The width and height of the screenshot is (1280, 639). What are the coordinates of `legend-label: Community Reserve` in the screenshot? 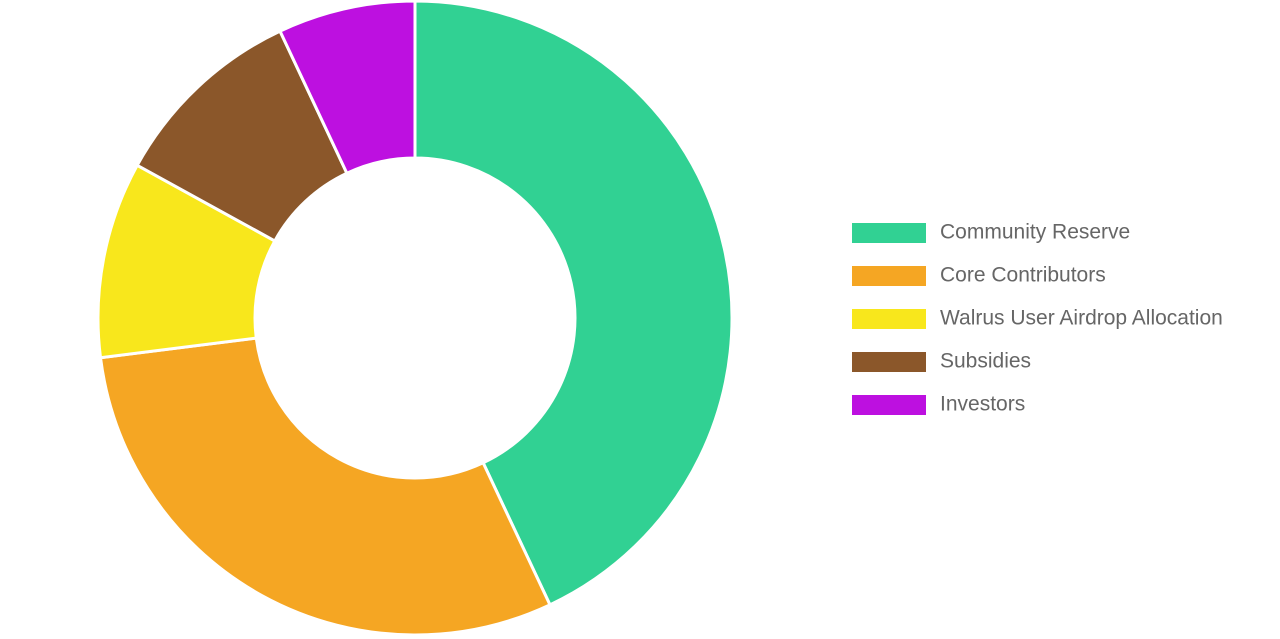 It's located at (1035, 232).